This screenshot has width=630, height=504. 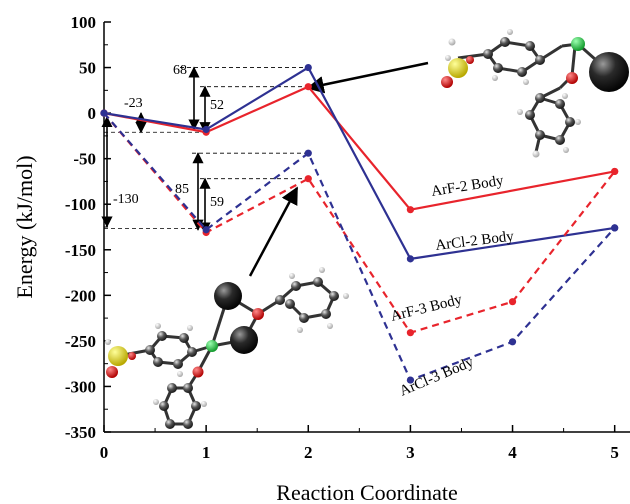 I want to click on x-tick-label: 0, so click(x=104, y=452).